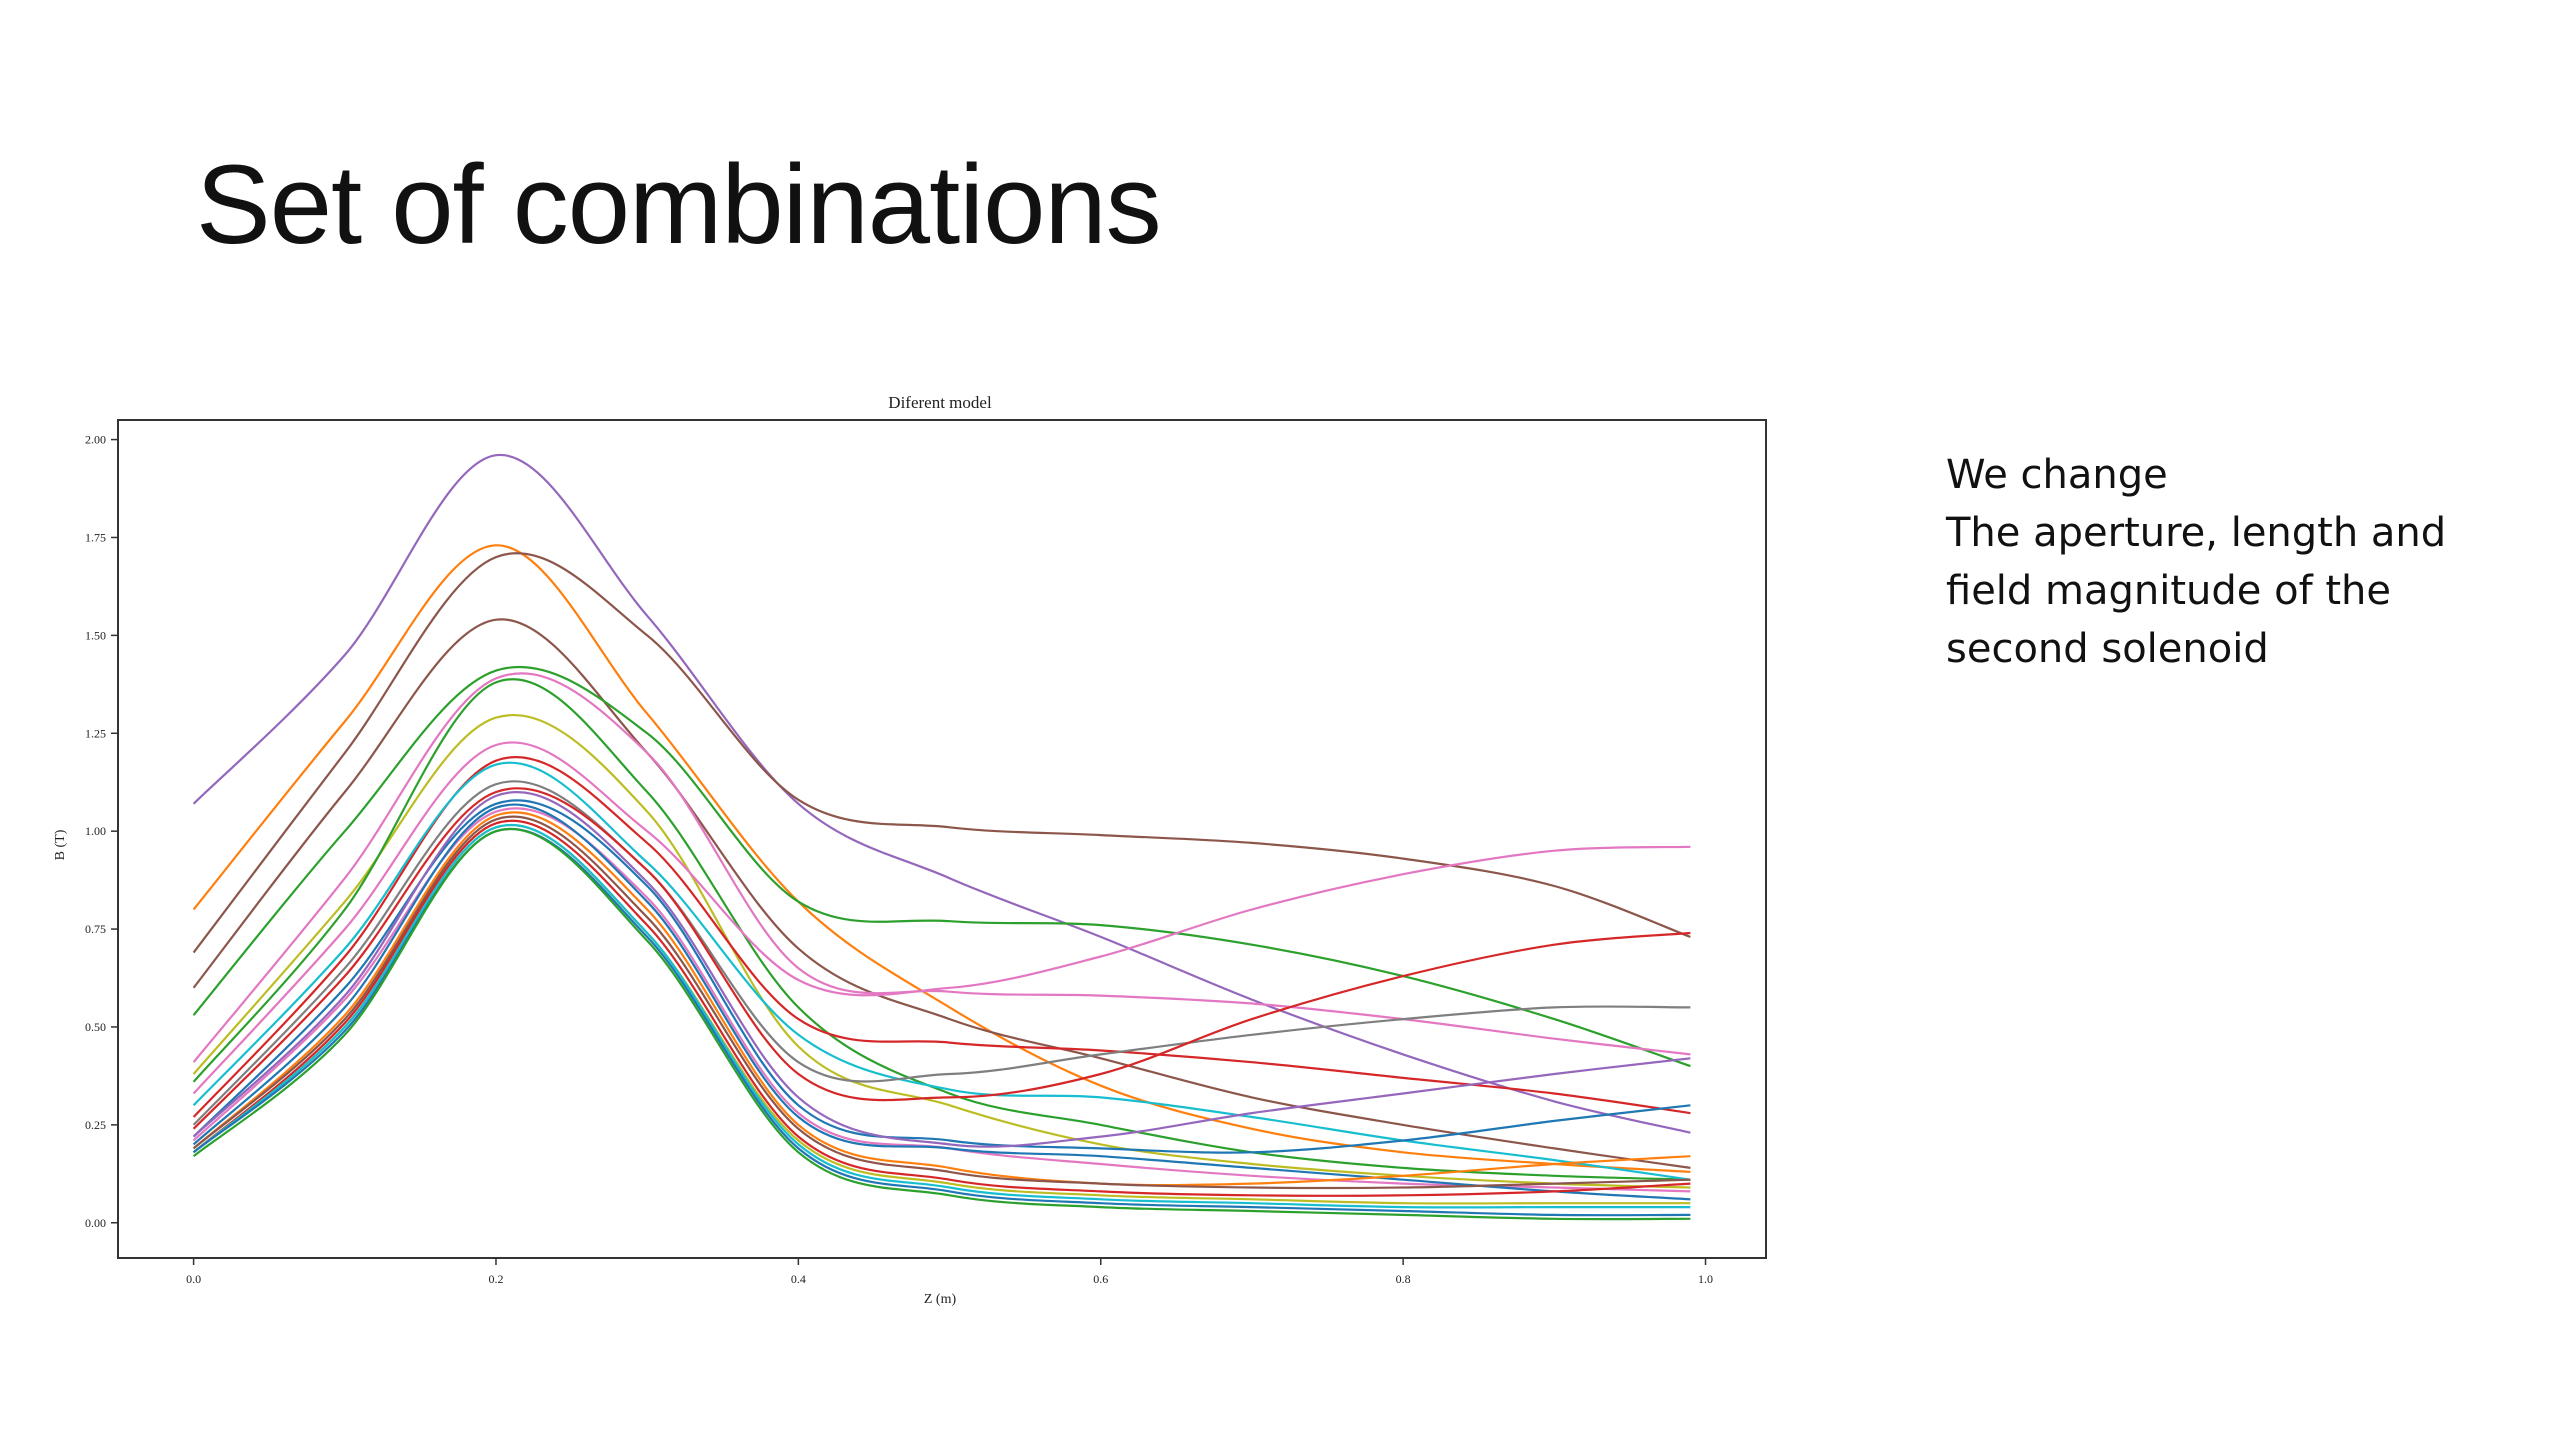  I want to click on x-tick-label: 0.2, so click(495, 1279).